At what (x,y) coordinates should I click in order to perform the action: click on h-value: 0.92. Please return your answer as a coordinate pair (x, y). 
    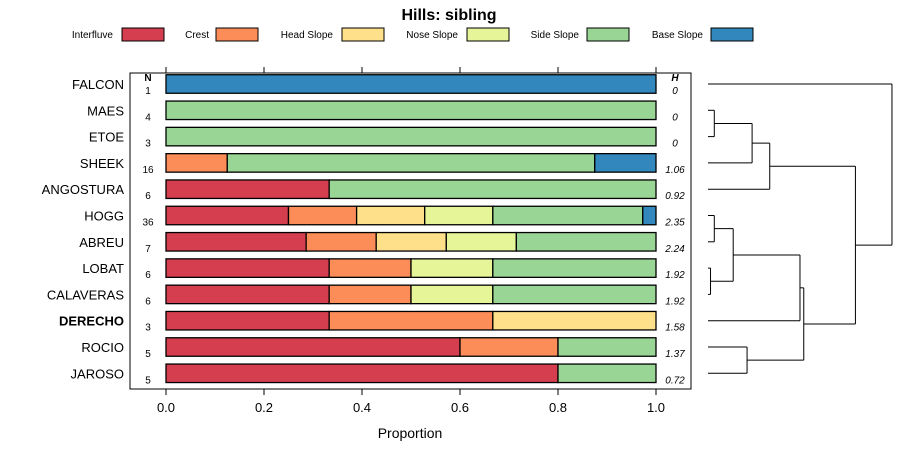
    Looking at the image, I should click on (675, 196).